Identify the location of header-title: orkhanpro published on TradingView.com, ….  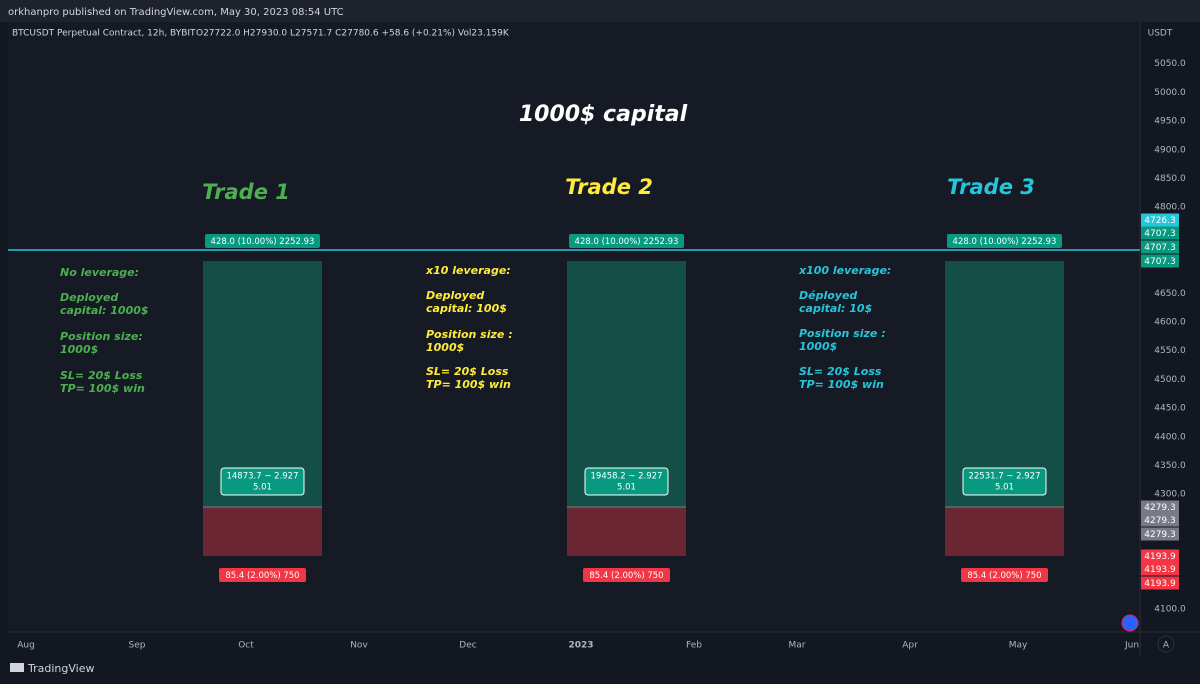
(176, 12).